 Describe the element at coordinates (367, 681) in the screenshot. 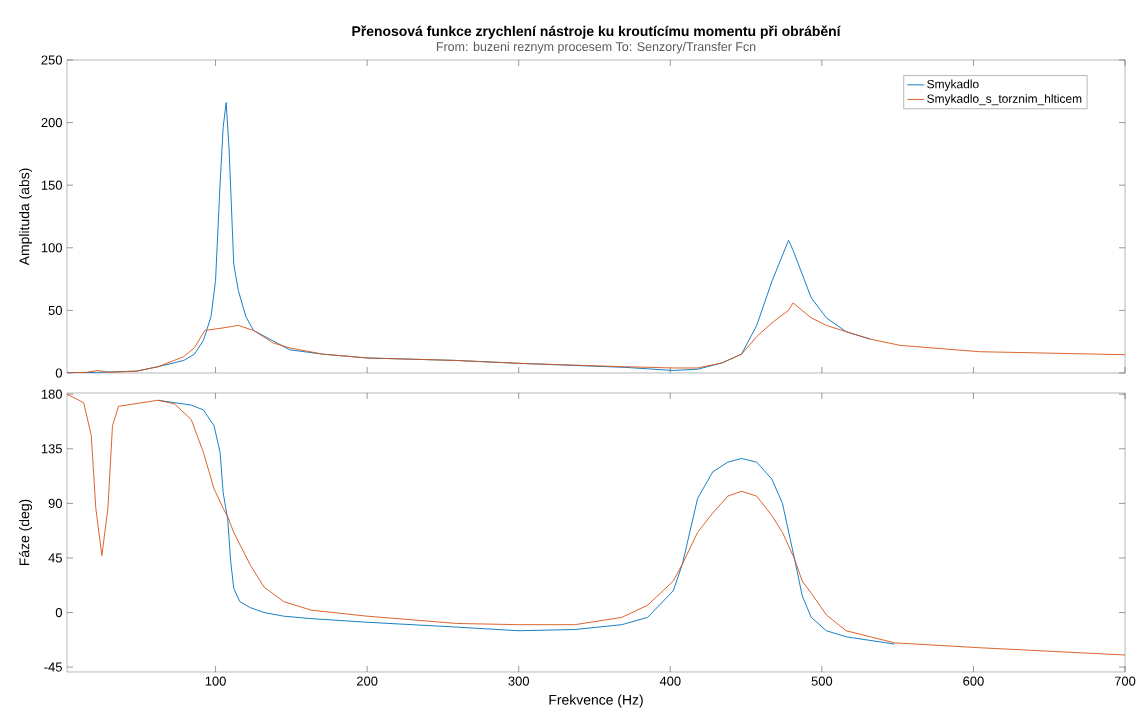

I see `x-tick-label: 200` at that location.